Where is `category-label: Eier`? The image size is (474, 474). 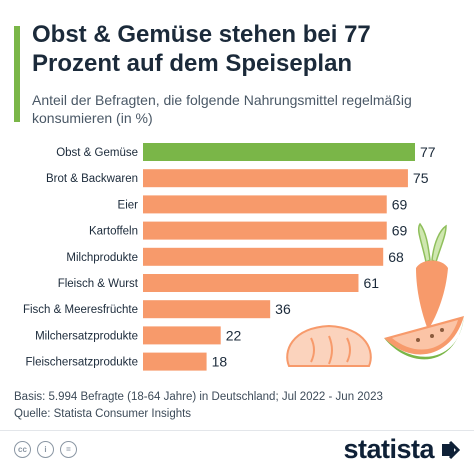
category-label: Eier is located at coordinates (128, 205).